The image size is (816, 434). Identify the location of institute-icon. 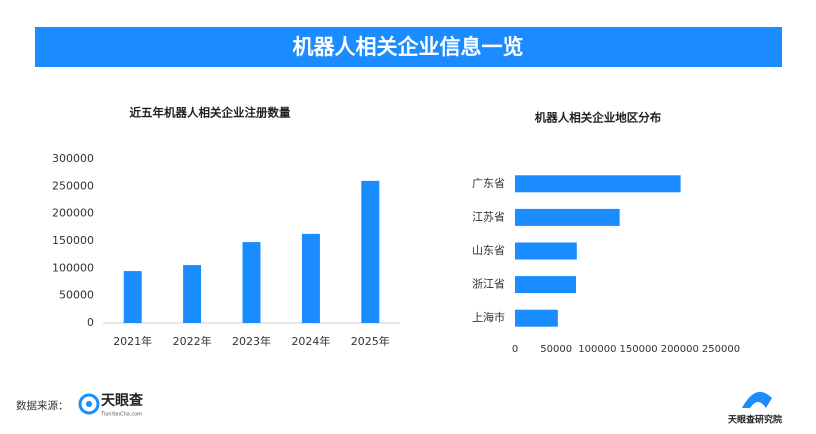
(757, 399).